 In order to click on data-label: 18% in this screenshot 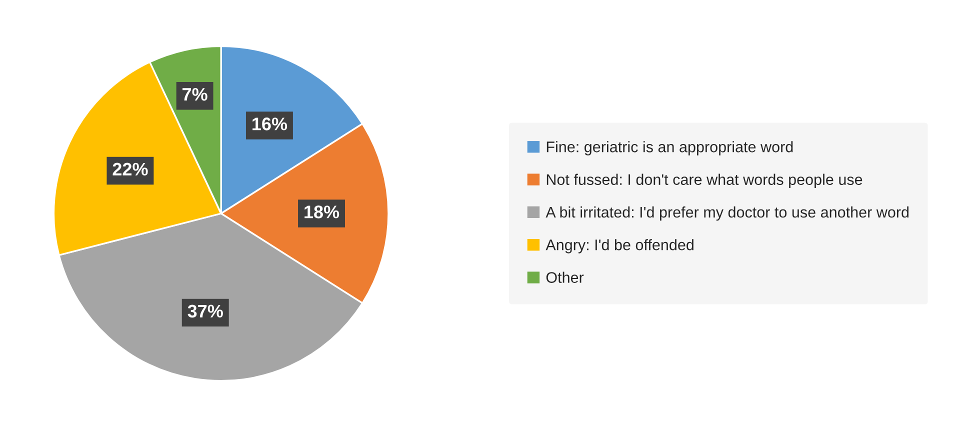, I will do `click(322, 212)`.